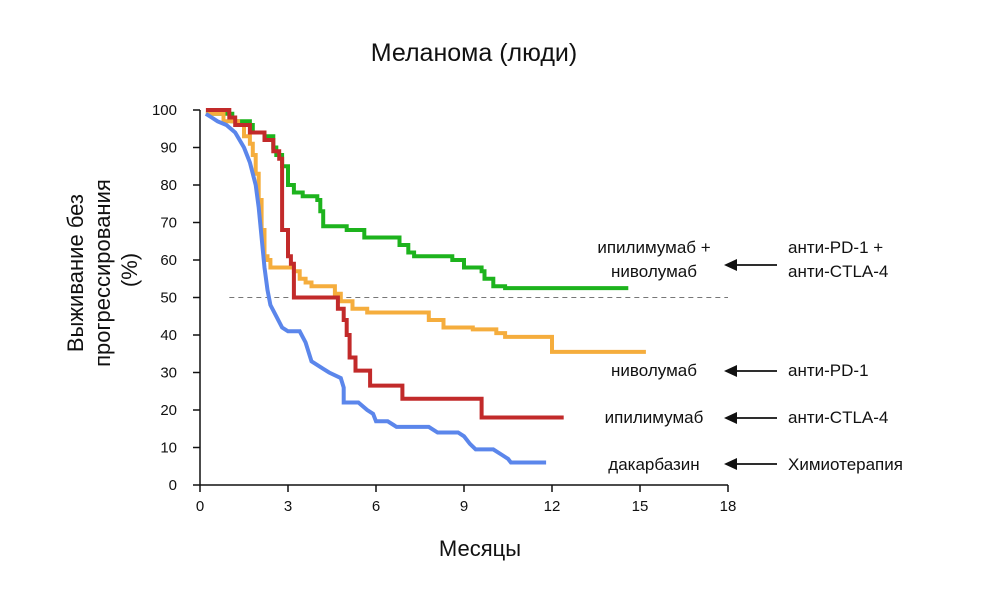  What do you see at coordinates (474, 53) in the screenshot?
I see `chart-title: Меланома (люди)` at bounding box center [474, 53].